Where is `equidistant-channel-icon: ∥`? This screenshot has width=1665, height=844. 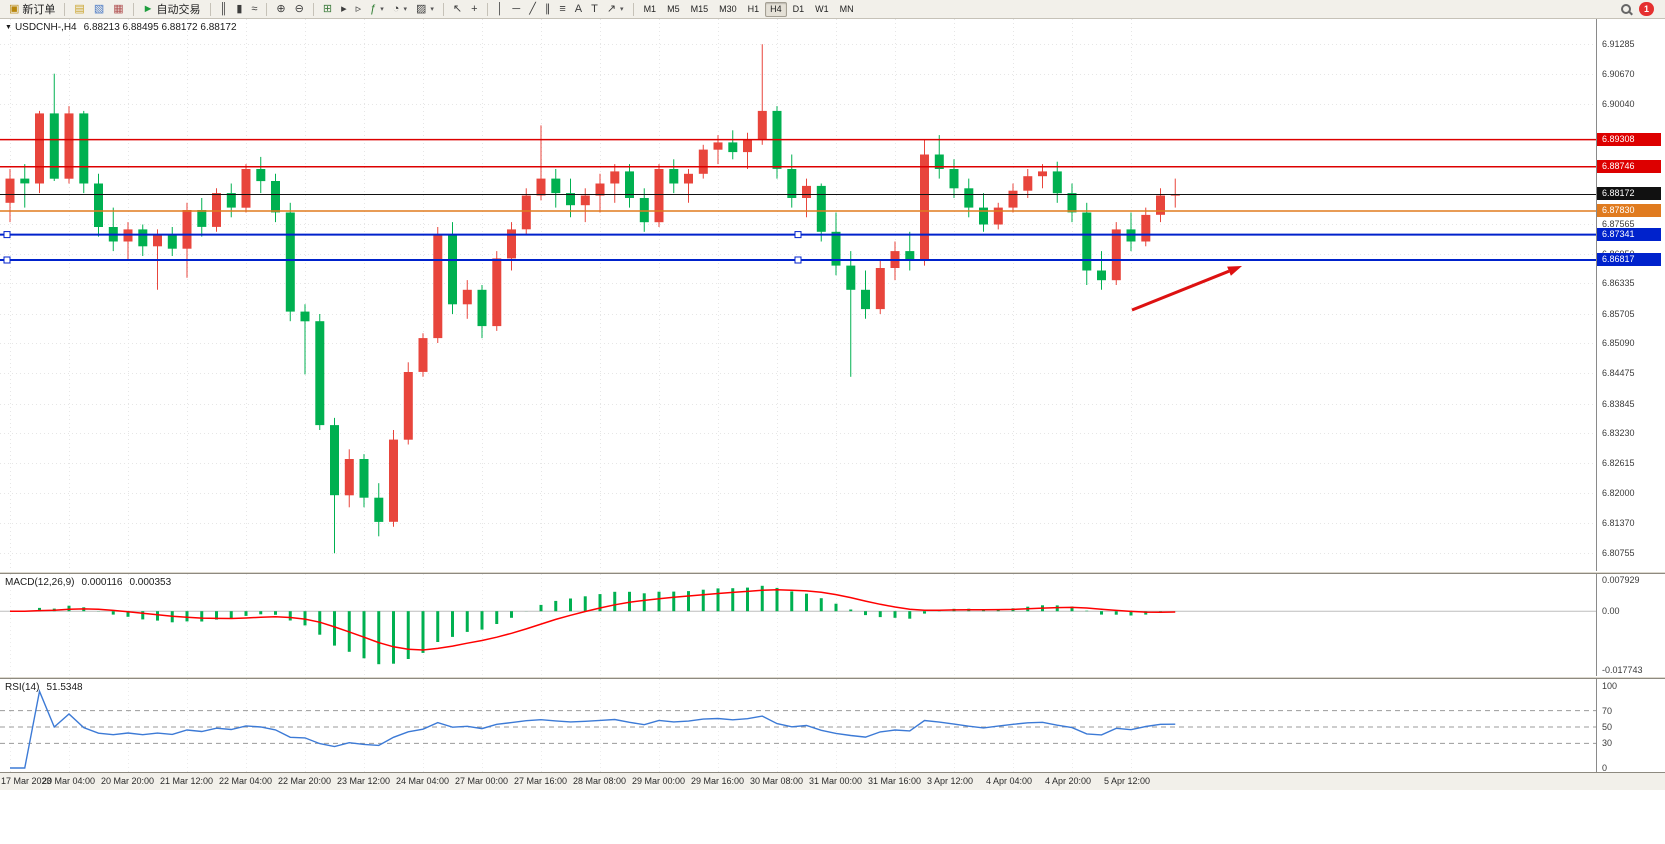
equidistant-channel-icon: ∥ is located at coordinates (547, 8).